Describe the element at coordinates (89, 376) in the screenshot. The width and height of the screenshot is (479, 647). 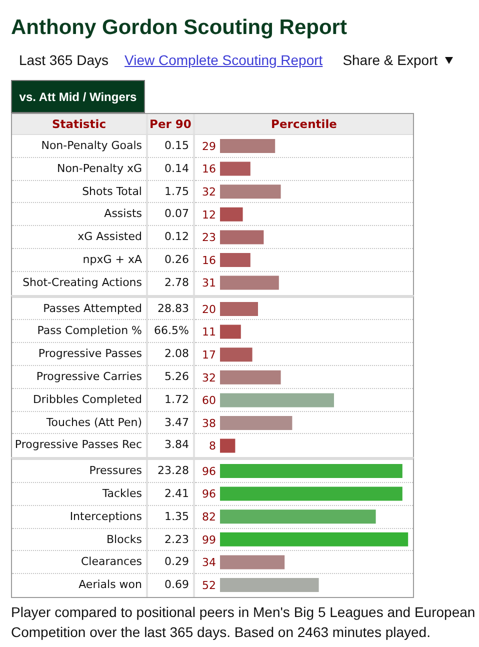
I see `category-label: Progressive Carries` at that location.